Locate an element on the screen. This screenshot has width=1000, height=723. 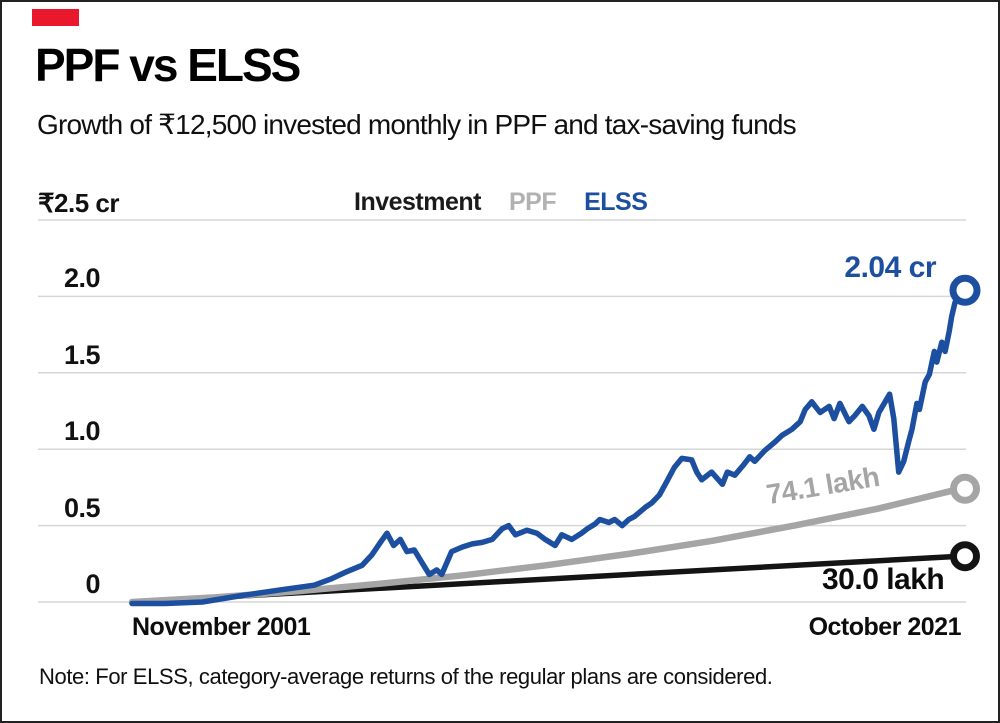
legend-item-investment: Investment is located at coordinates (417, 202).